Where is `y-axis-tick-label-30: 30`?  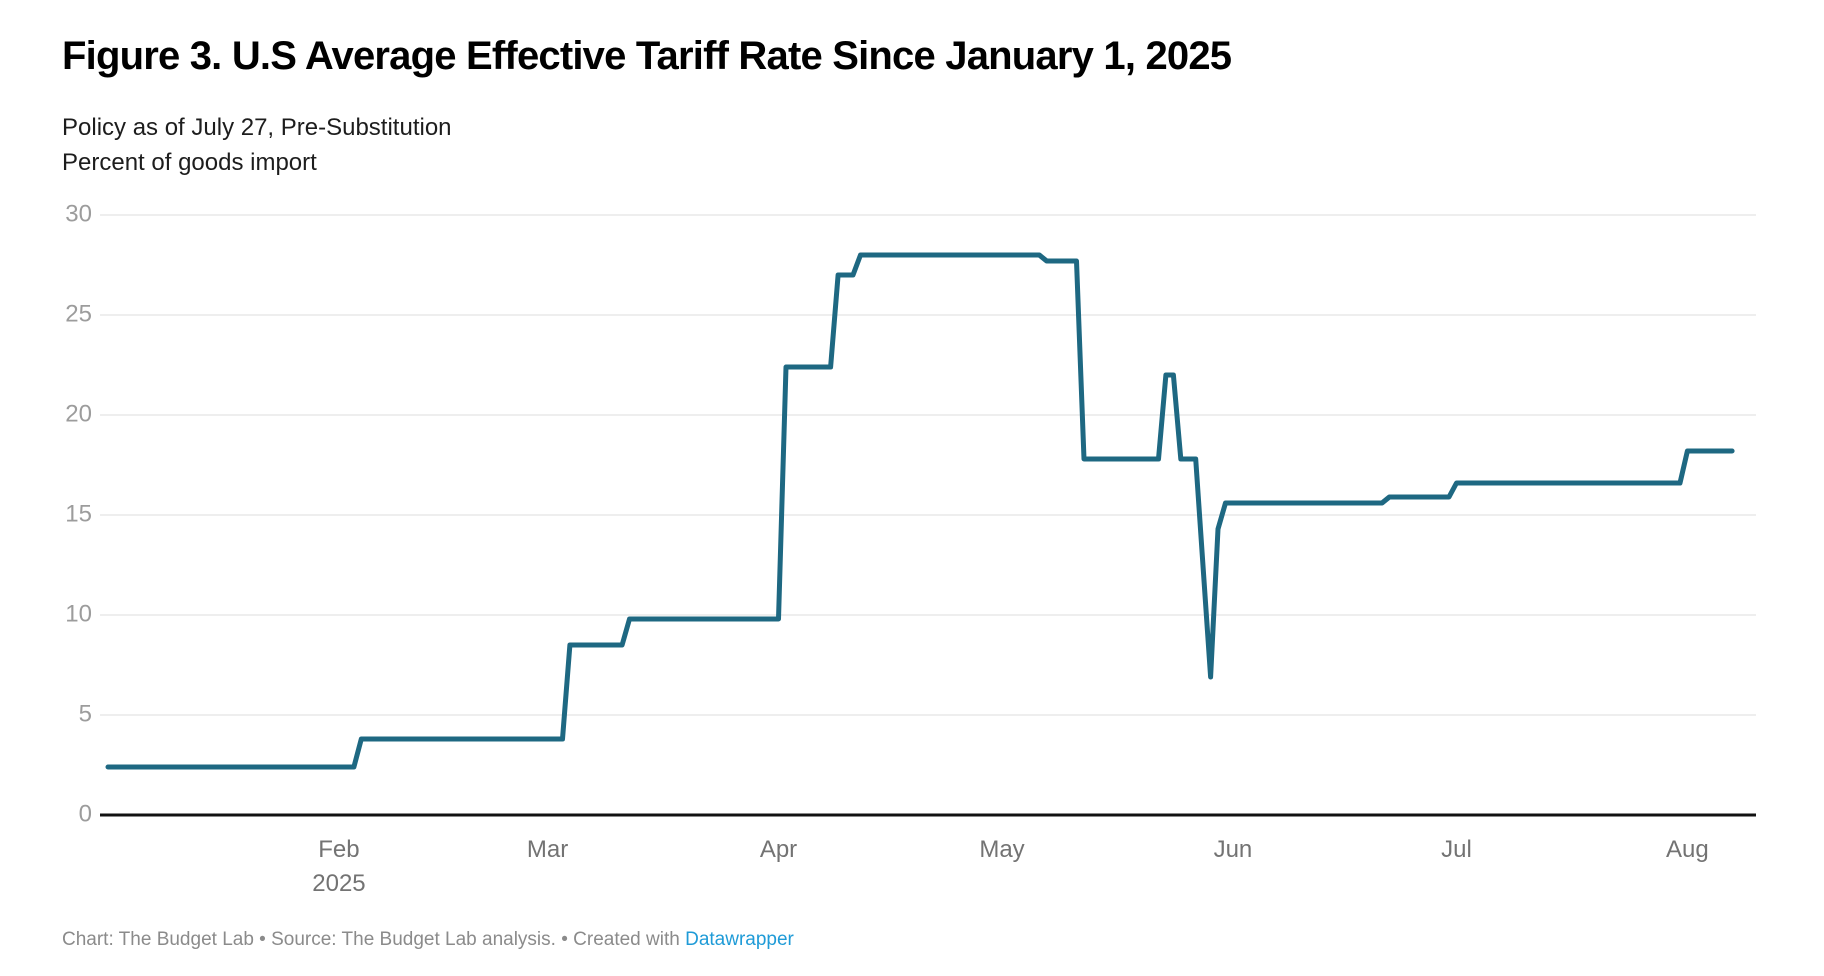 y-axis-tick-label-30: 30 is located at coordinates (78, 214).